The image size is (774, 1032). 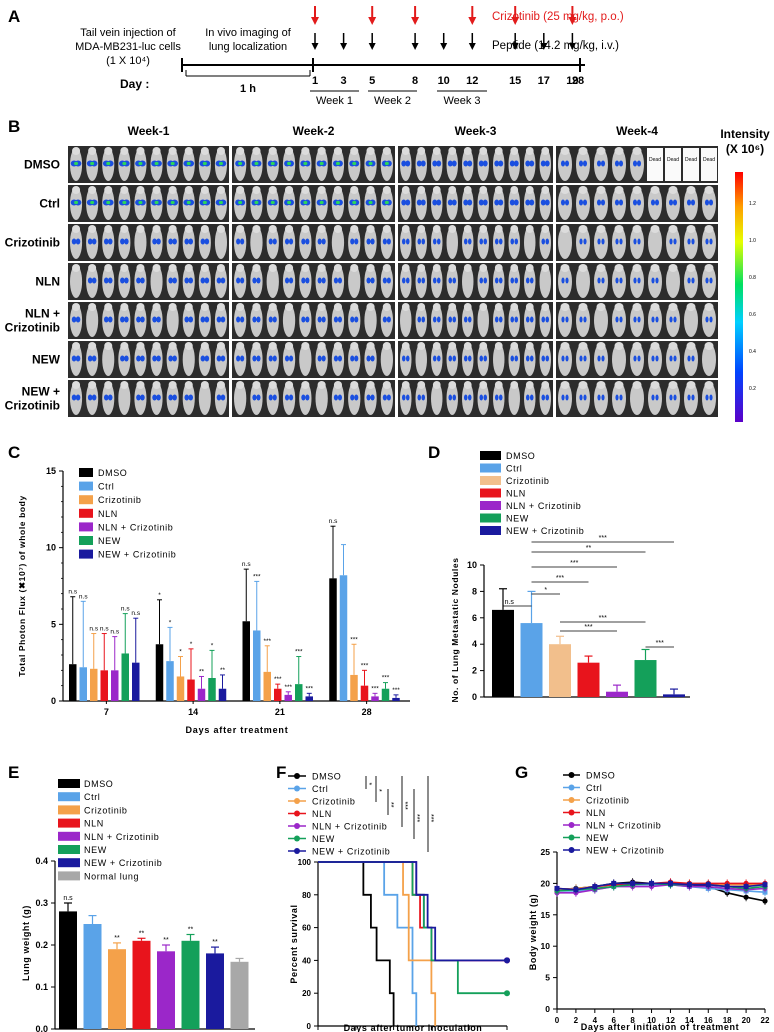 I want to click on significance-label: n.s, so click(x=83, y=596).